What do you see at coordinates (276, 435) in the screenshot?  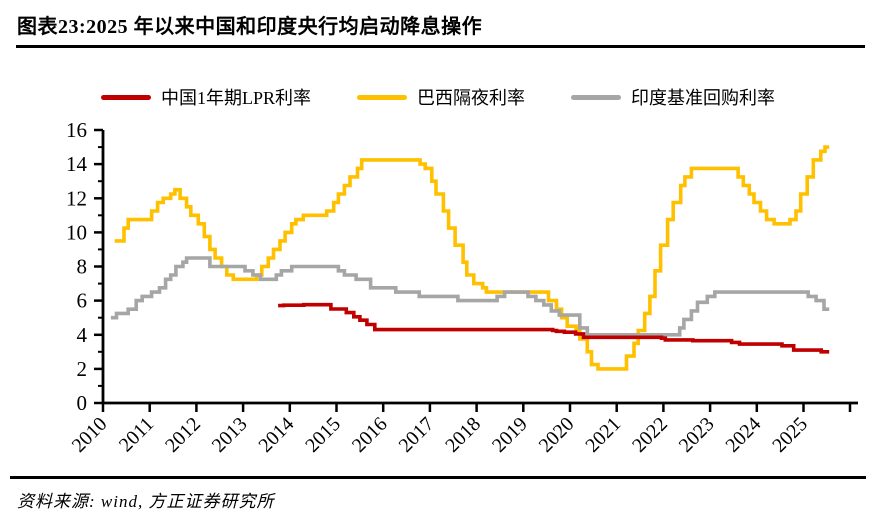 I see `x-tick-label: 2014` at bounding box center [276, 435].